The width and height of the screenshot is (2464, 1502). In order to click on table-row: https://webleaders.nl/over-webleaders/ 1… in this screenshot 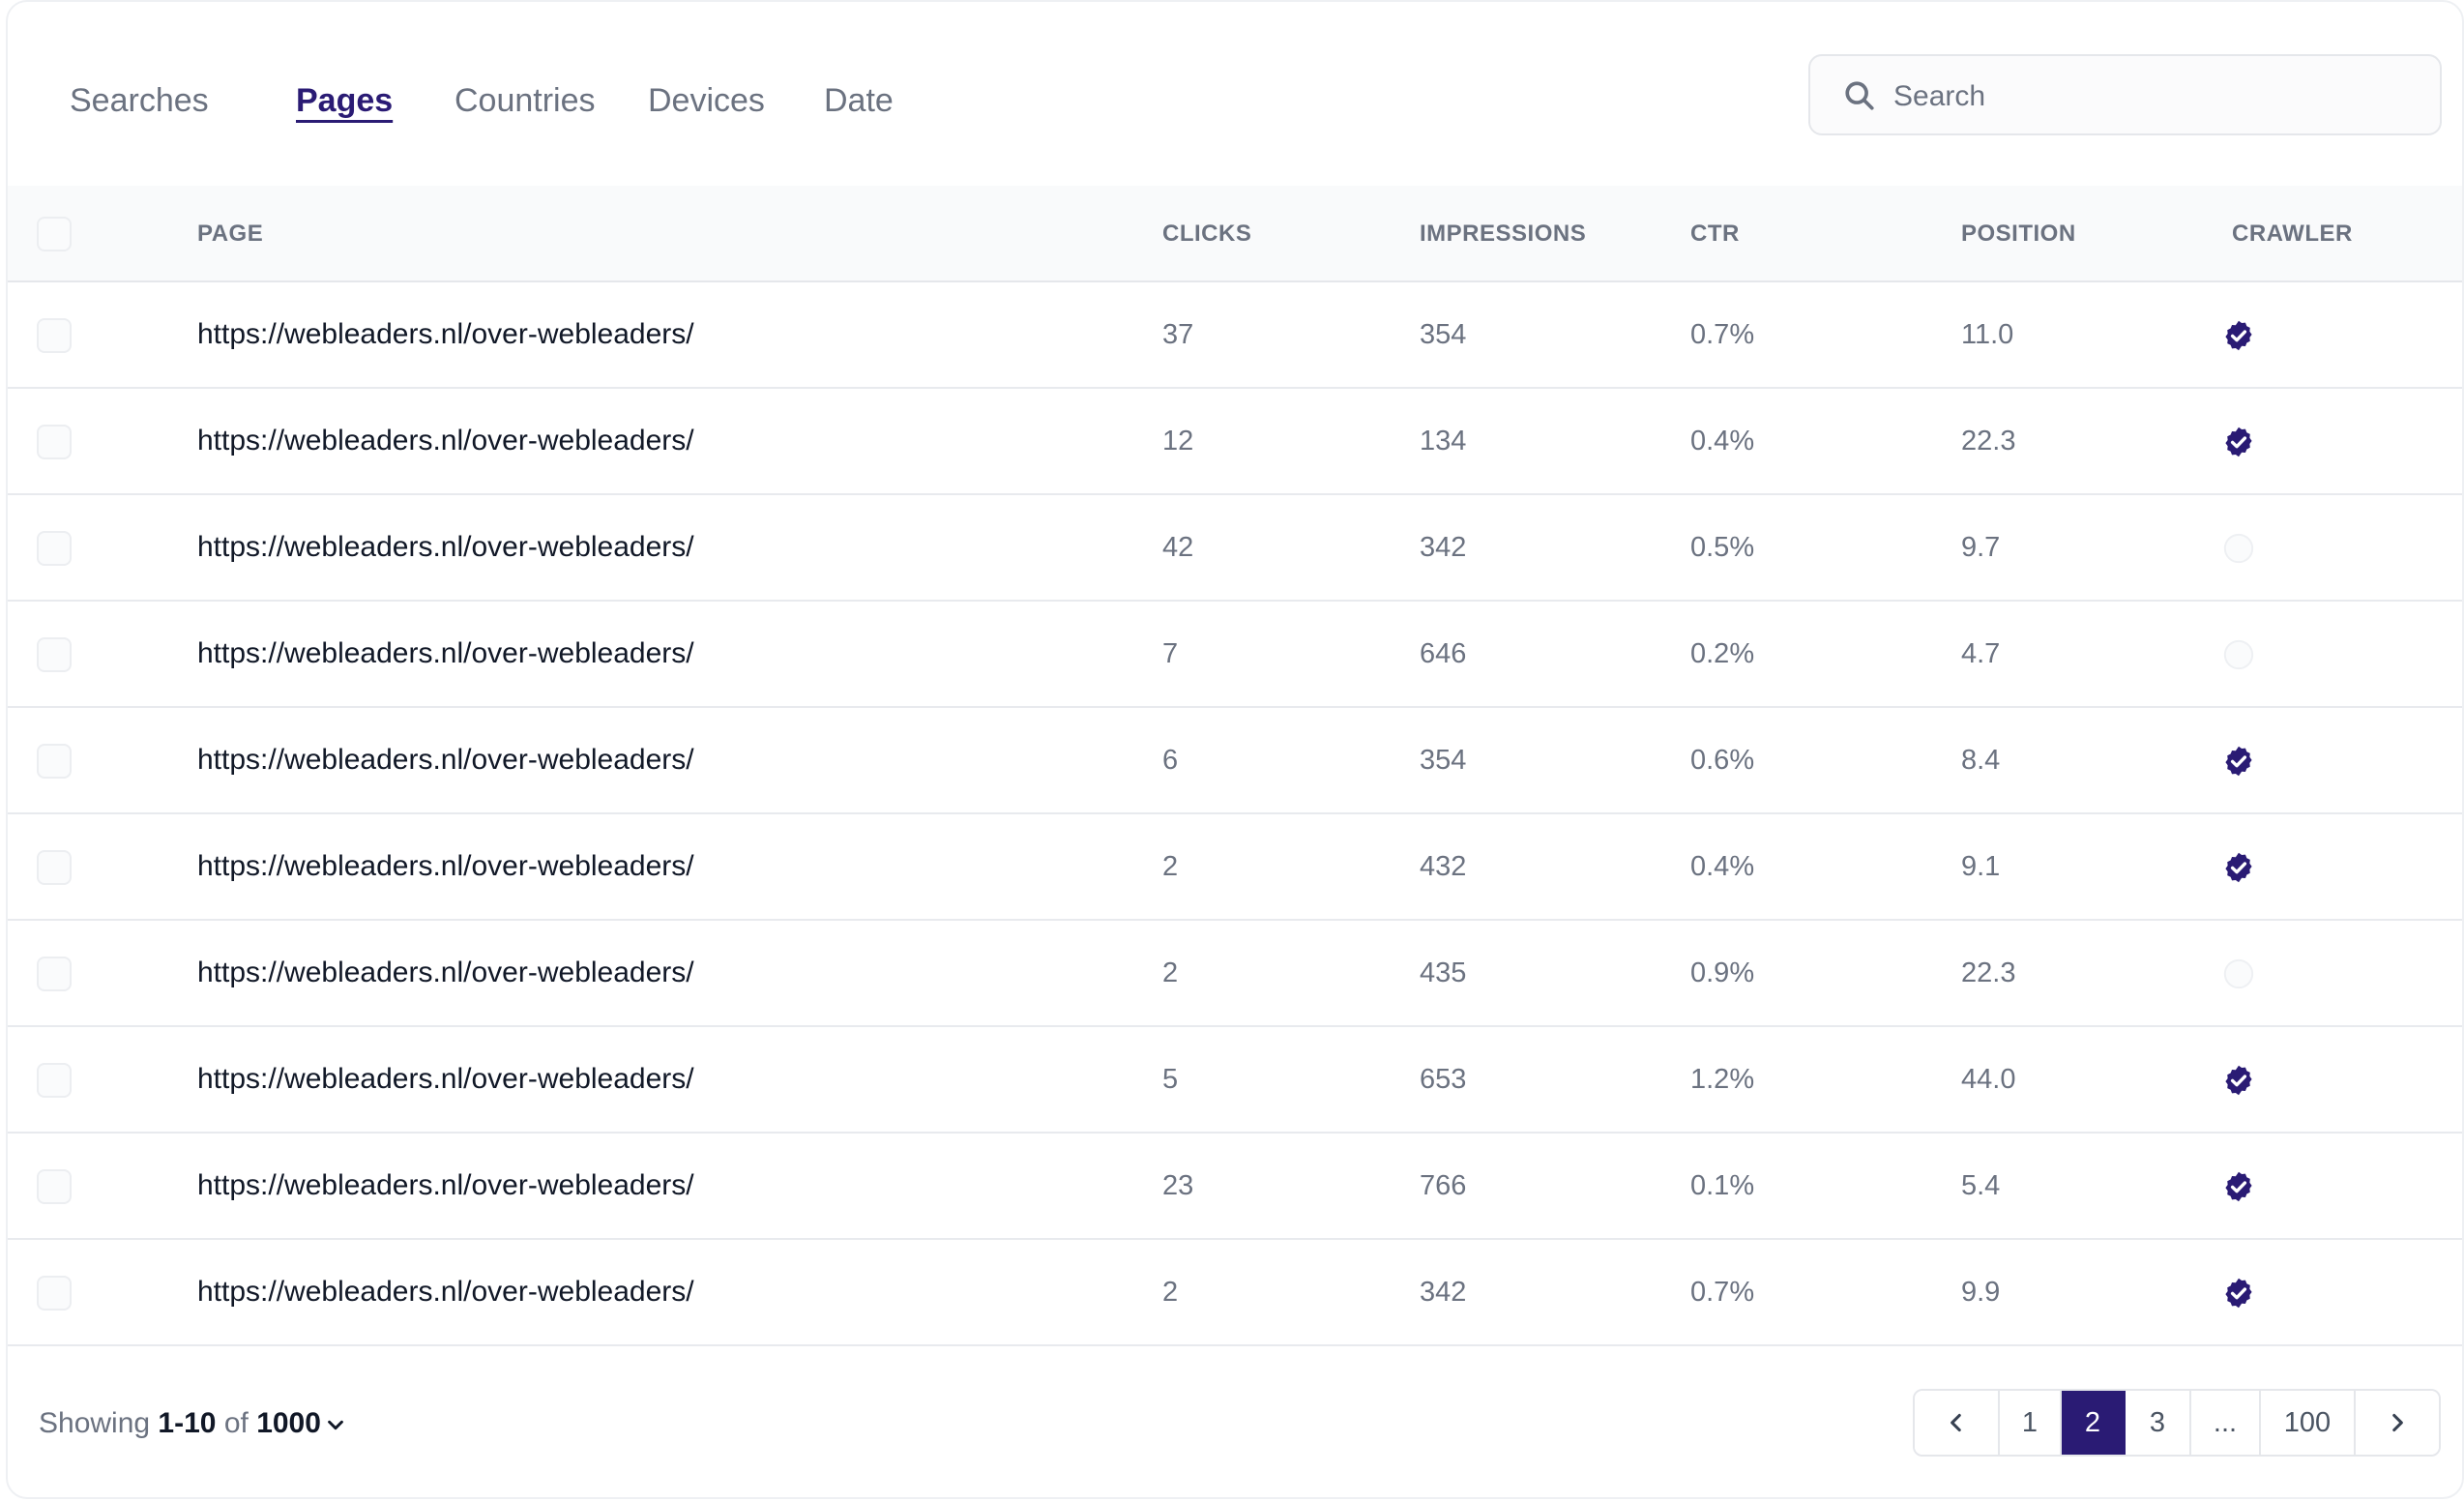, I will do `click(1235, 442)`.